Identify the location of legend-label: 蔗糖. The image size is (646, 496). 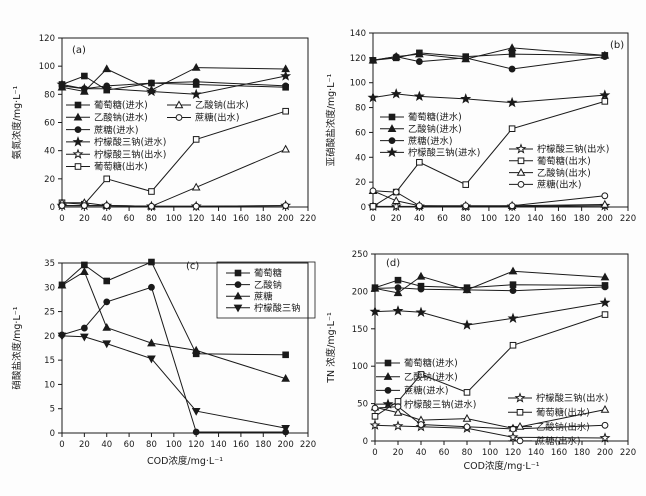
(263, 296).